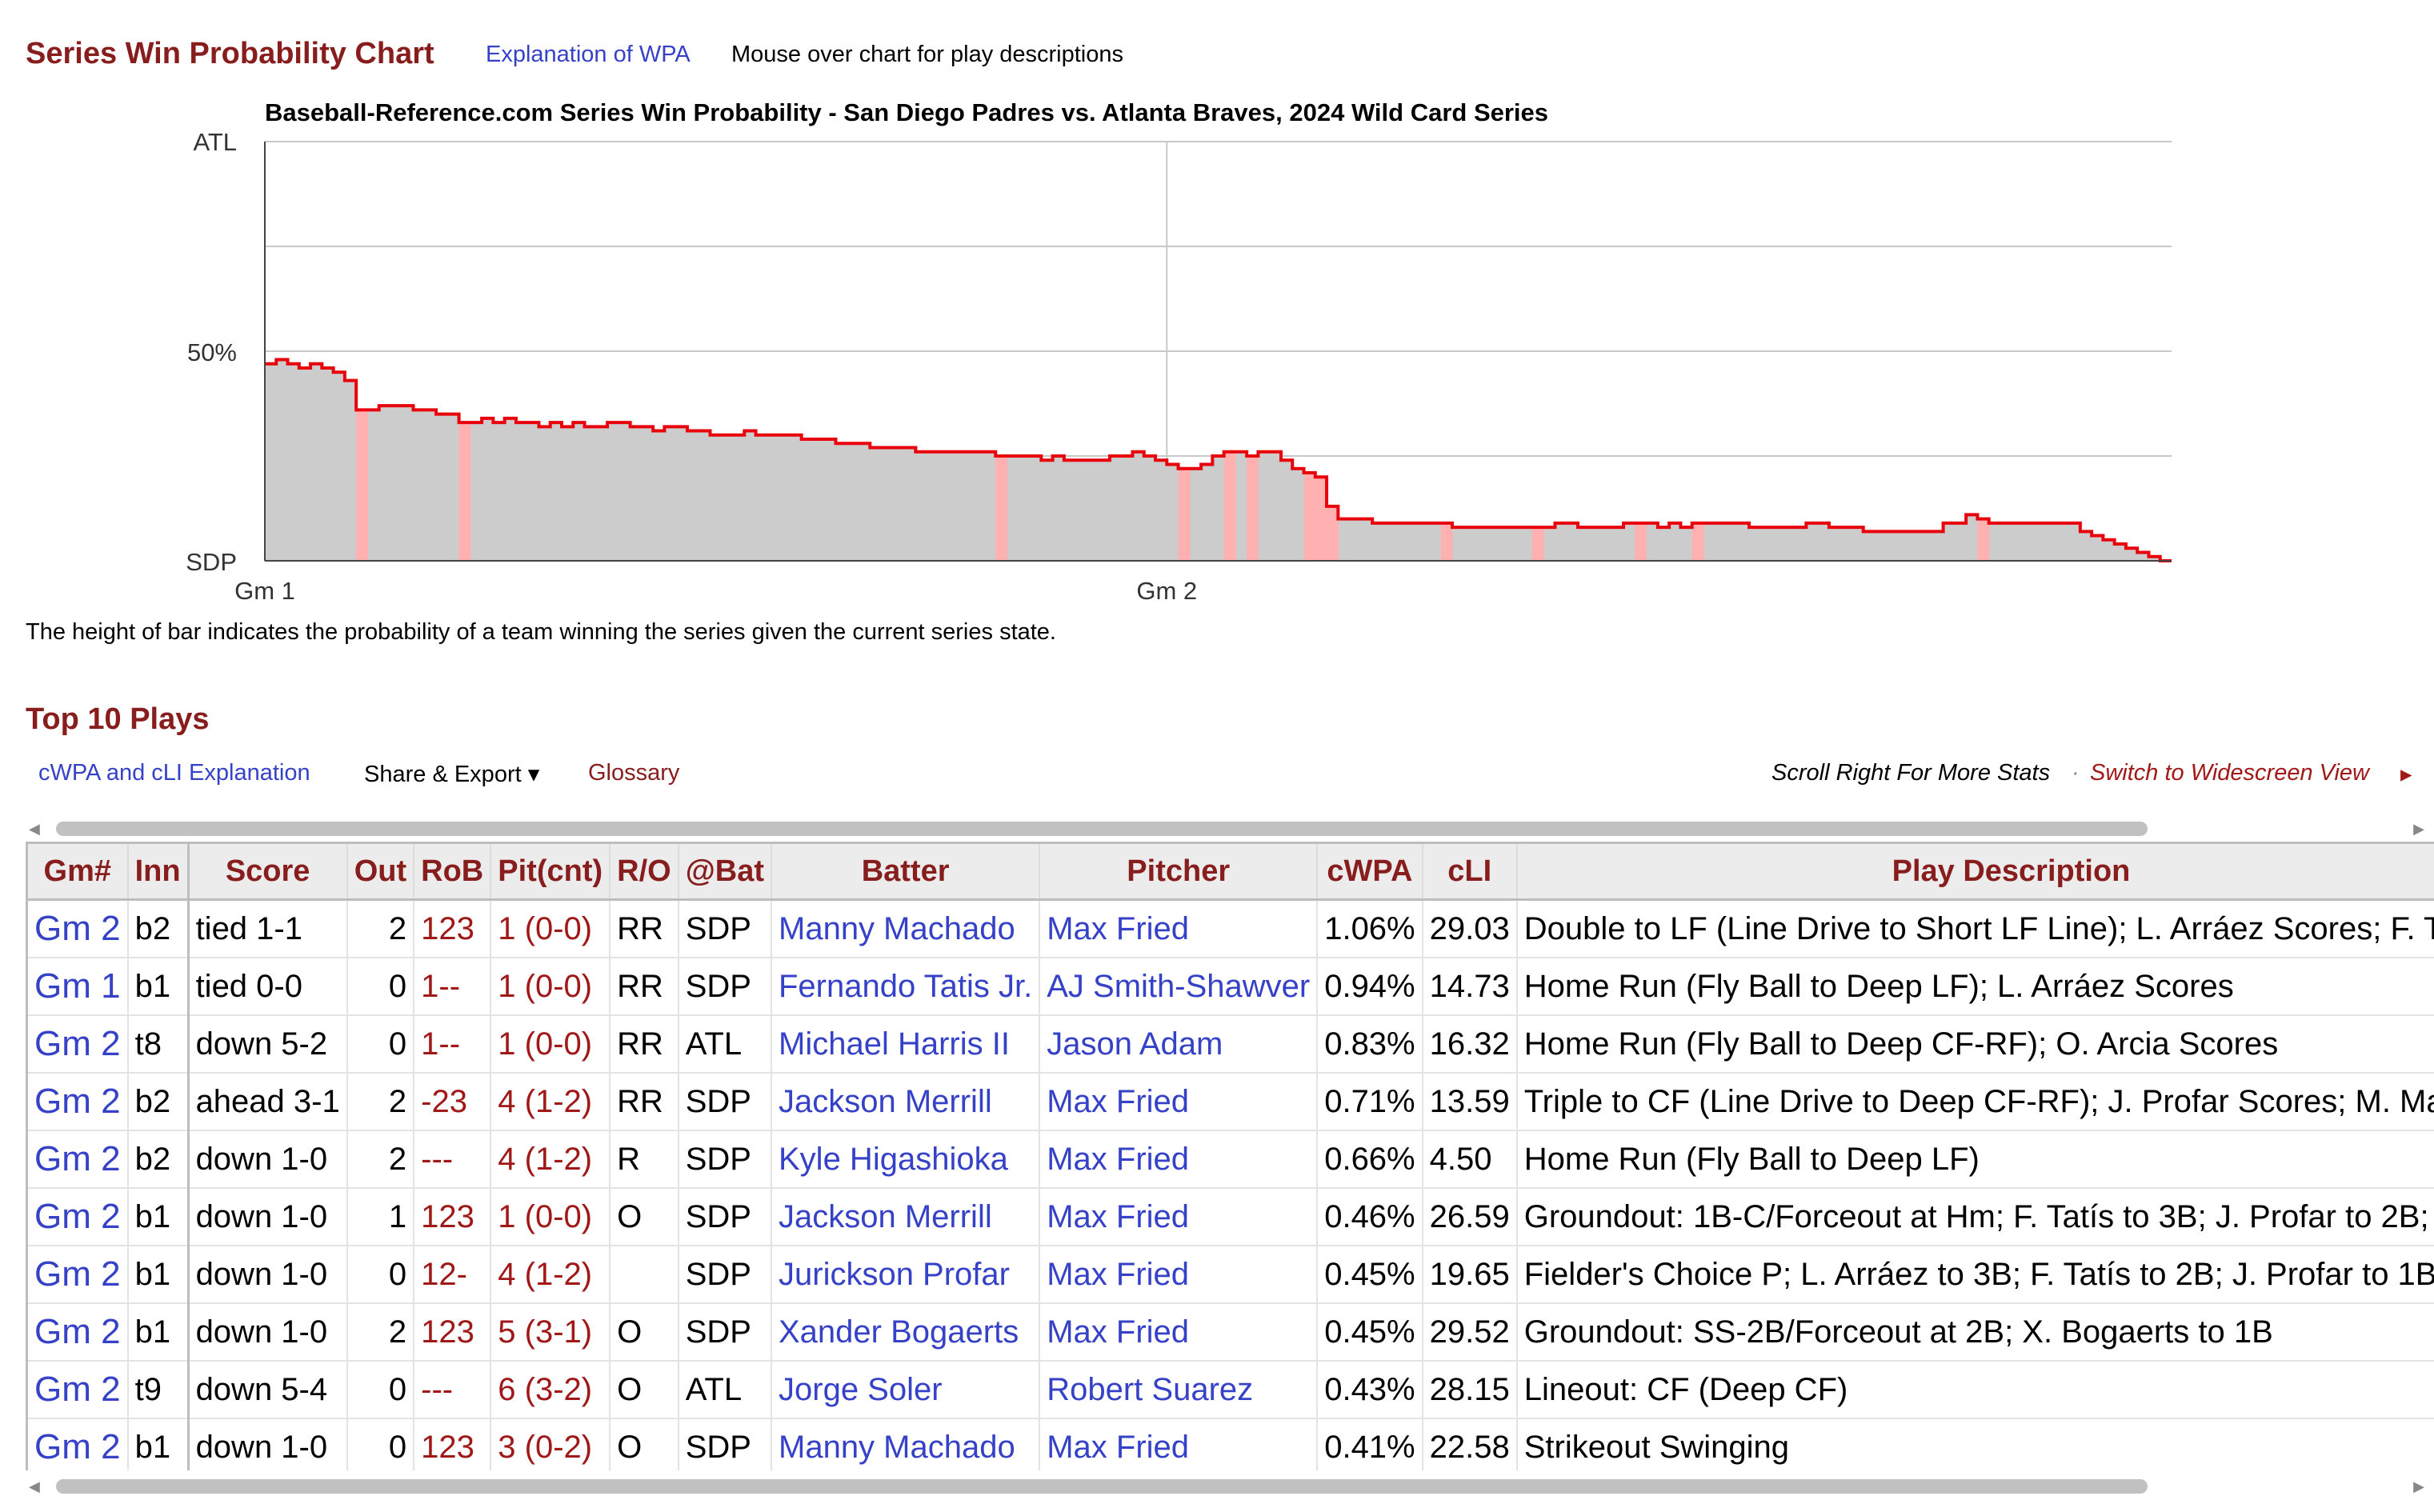  What do you see at coordinates (268, 1044) in the screenshot?
I see `score-cell: down 5-2` at bounding box center [268, 1044].